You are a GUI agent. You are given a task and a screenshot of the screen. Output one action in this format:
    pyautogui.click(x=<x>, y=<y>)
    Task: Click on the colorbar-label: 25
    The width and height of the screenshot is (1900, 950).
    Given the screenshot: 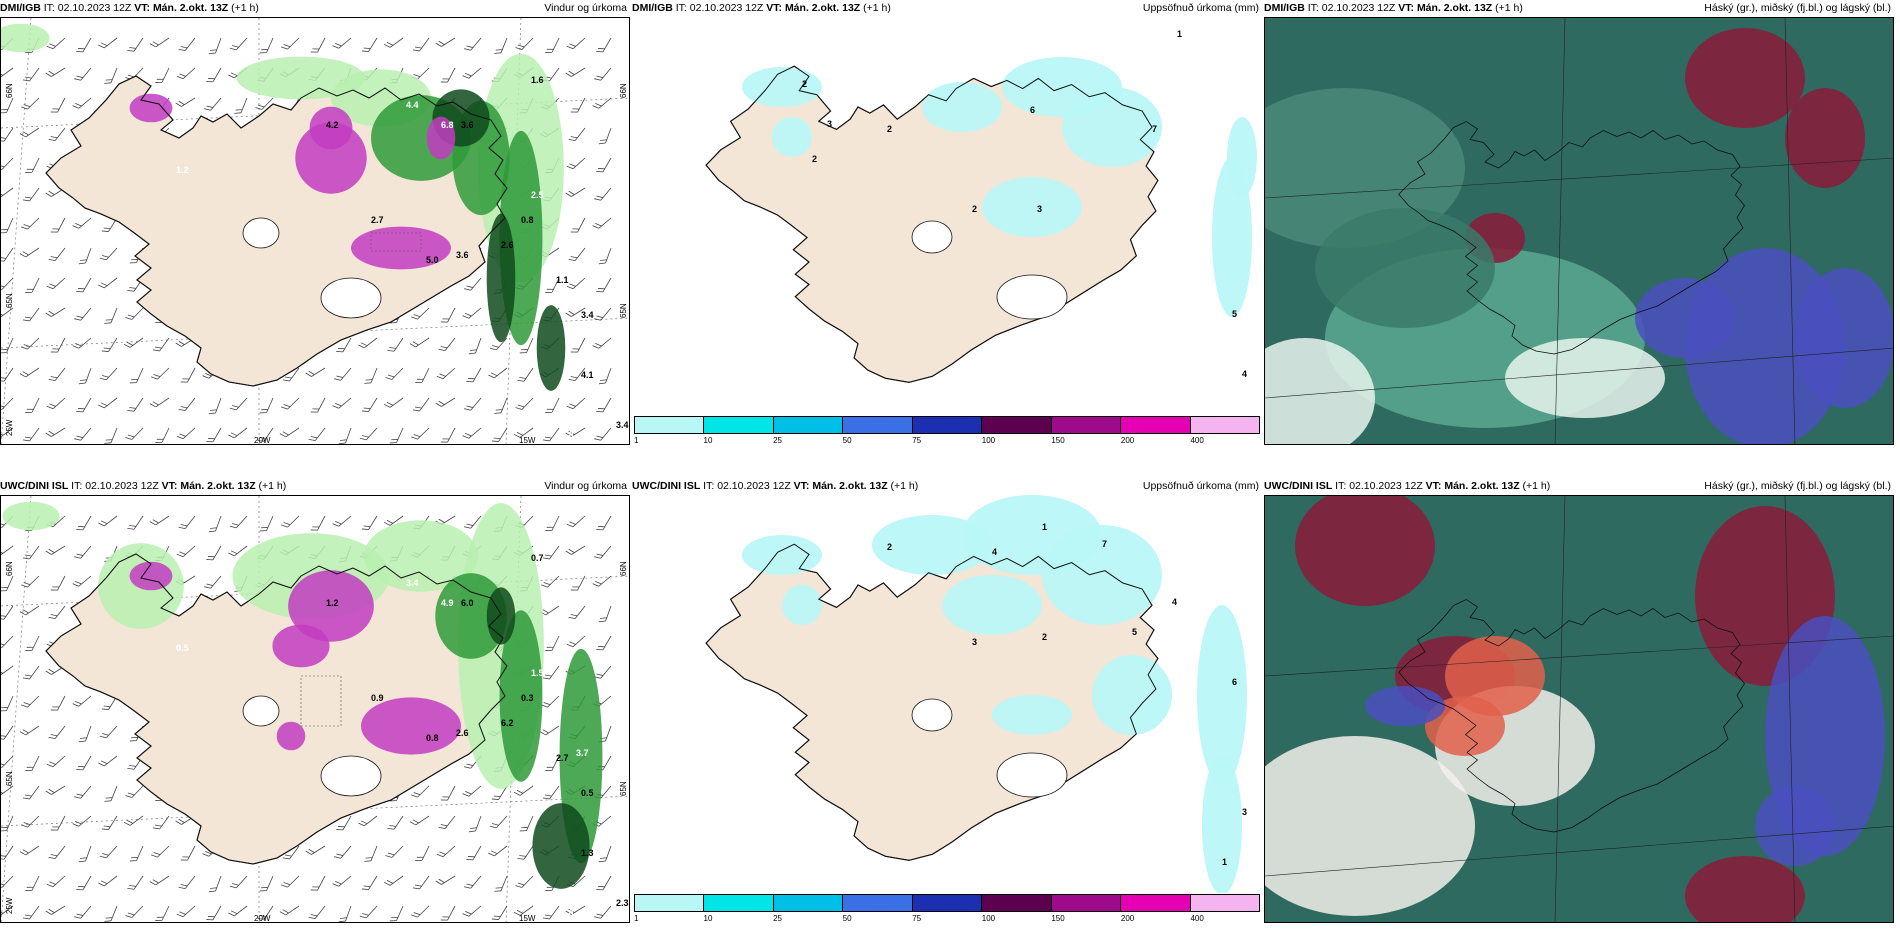 What is the action you would take?
    pyautogui.click(x=778, y=440)
    